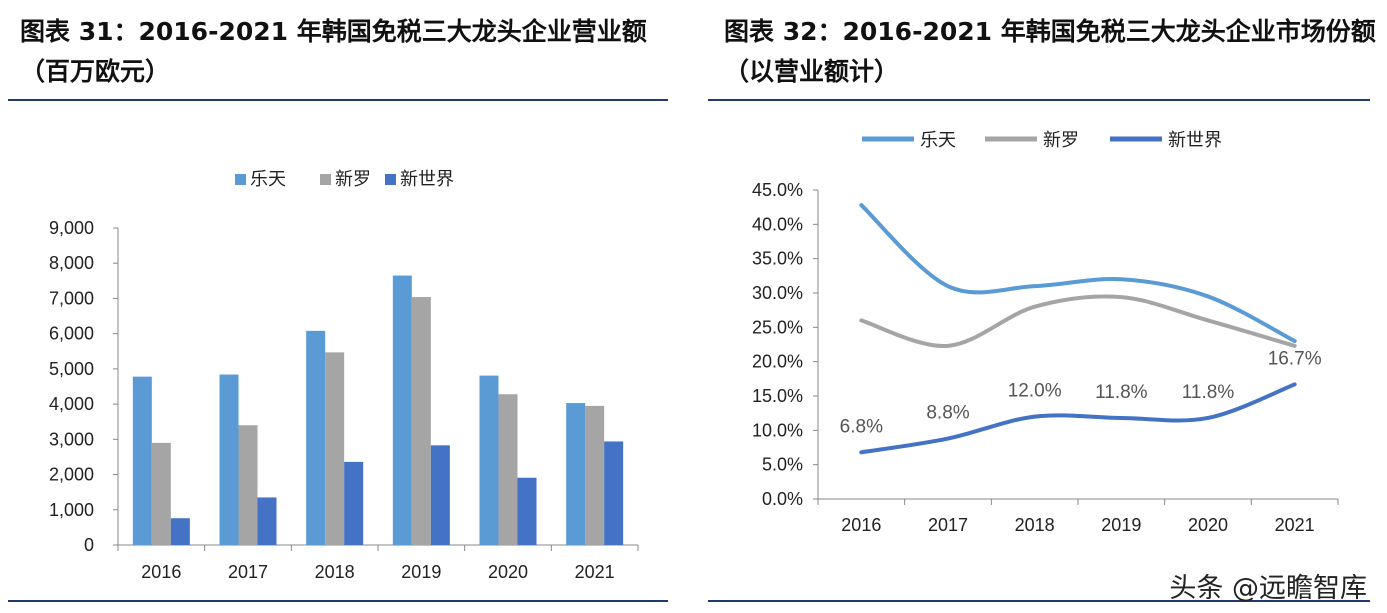  I want to click on bar-新罗-2016, so click(161, 493).